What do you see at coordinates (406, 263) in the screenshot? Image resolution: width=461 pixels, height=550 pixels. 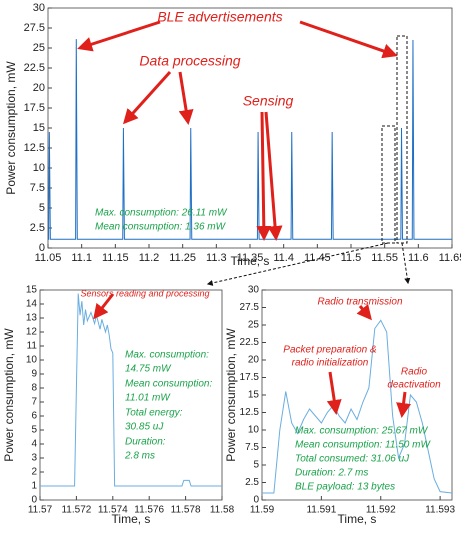 I see `zoom-arrow` at bounding box center [406, 263].